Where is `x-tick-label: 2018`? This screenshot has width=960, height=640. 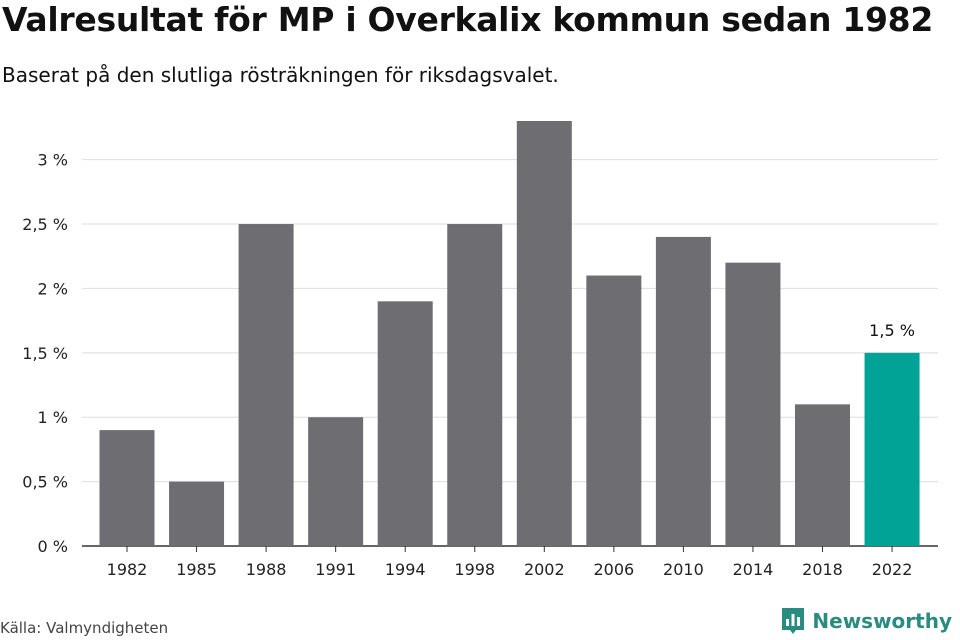
x-tick-label: 2018 is located at coordinates (822, 569).